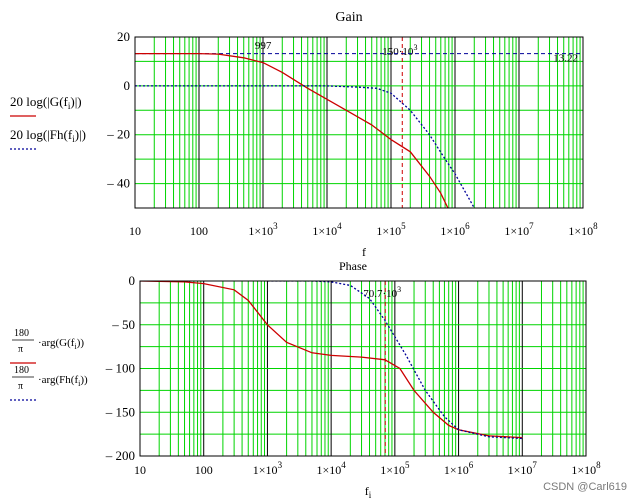 Image resolution: width=633 pixels, height=502 pixels. What do you see at coordinates (120, 455) in the screenshot?
I see `y-tick-label: – 200` at bounding box center [120, 455].